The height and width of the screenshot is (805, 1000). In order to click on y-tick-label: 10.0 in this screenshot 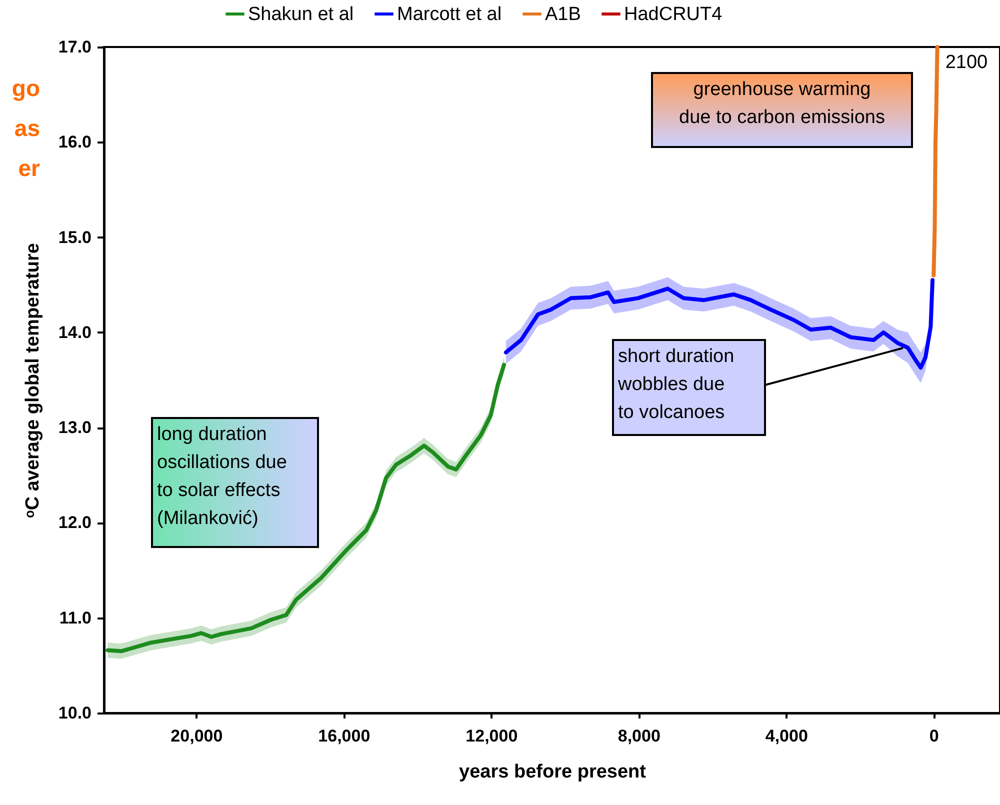, I will do `click(75, 713)`.